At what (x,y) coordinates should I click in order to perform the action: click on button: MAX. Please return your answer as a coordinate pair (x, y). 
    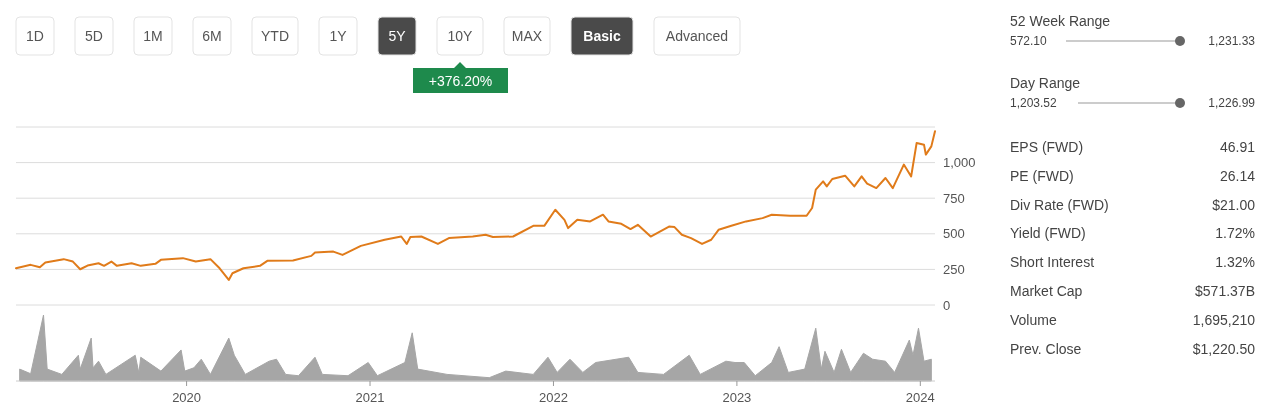
    Looking at the image, I should click on (527, 36).